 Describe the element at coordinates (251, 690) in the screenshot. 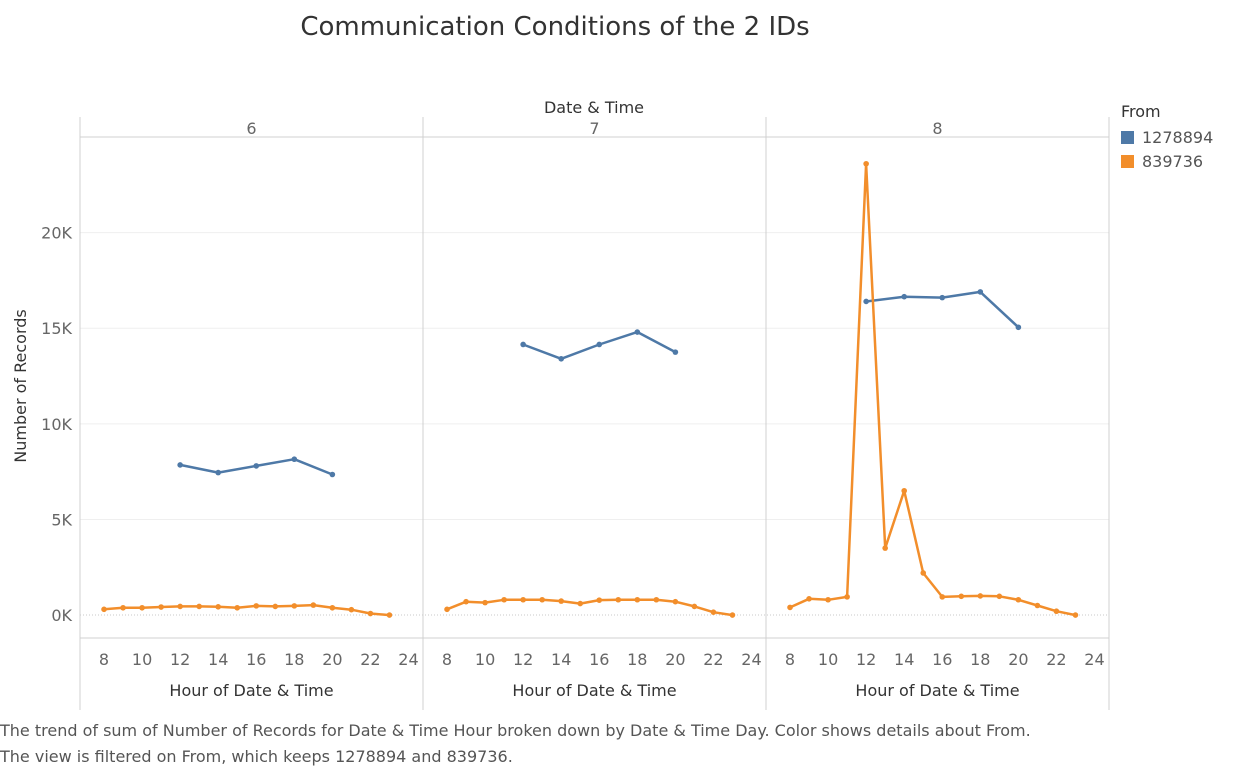

I see `x-axis-label: Hour of Date & Time` at that location.